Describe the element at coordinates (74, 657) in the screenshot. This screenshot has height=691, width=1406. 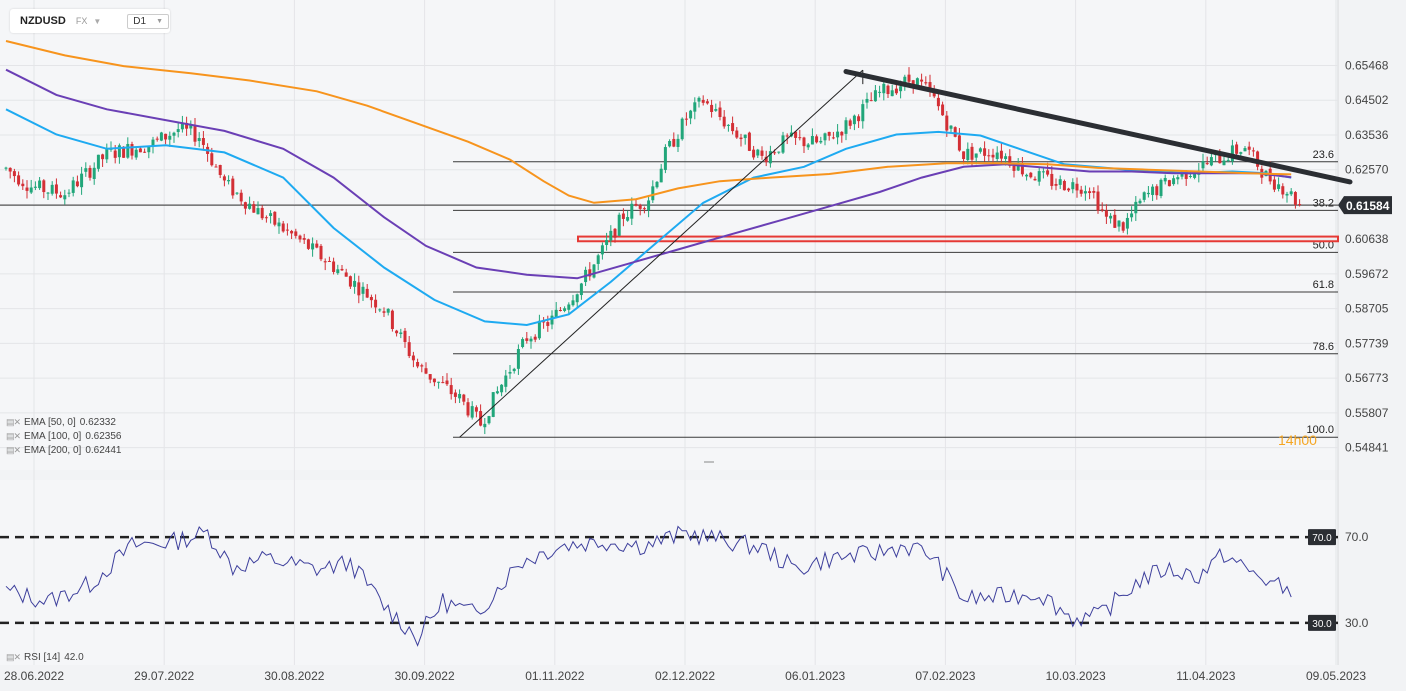
I see `legend-rsi-value: 42.0` at that location.